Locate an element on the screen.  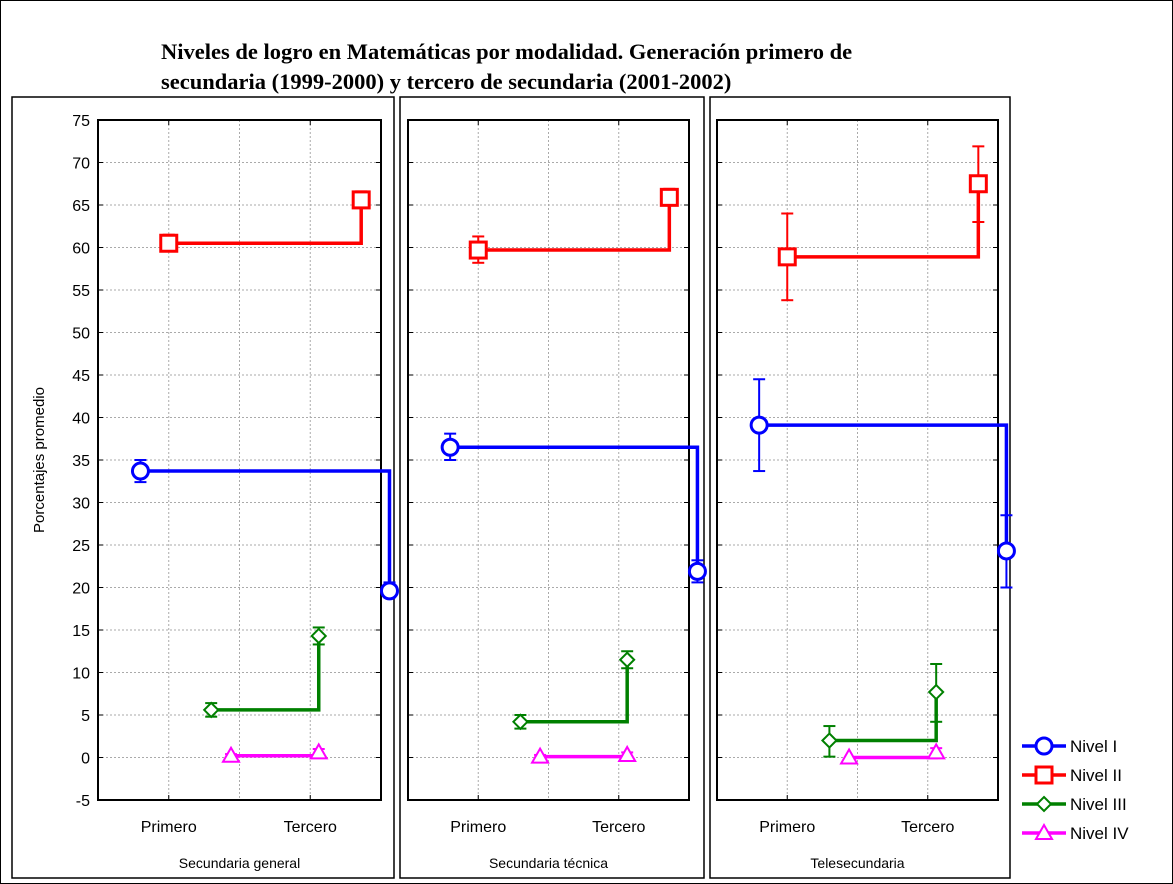
legend-label: Nivel III is located at coordinates (1098, 804).